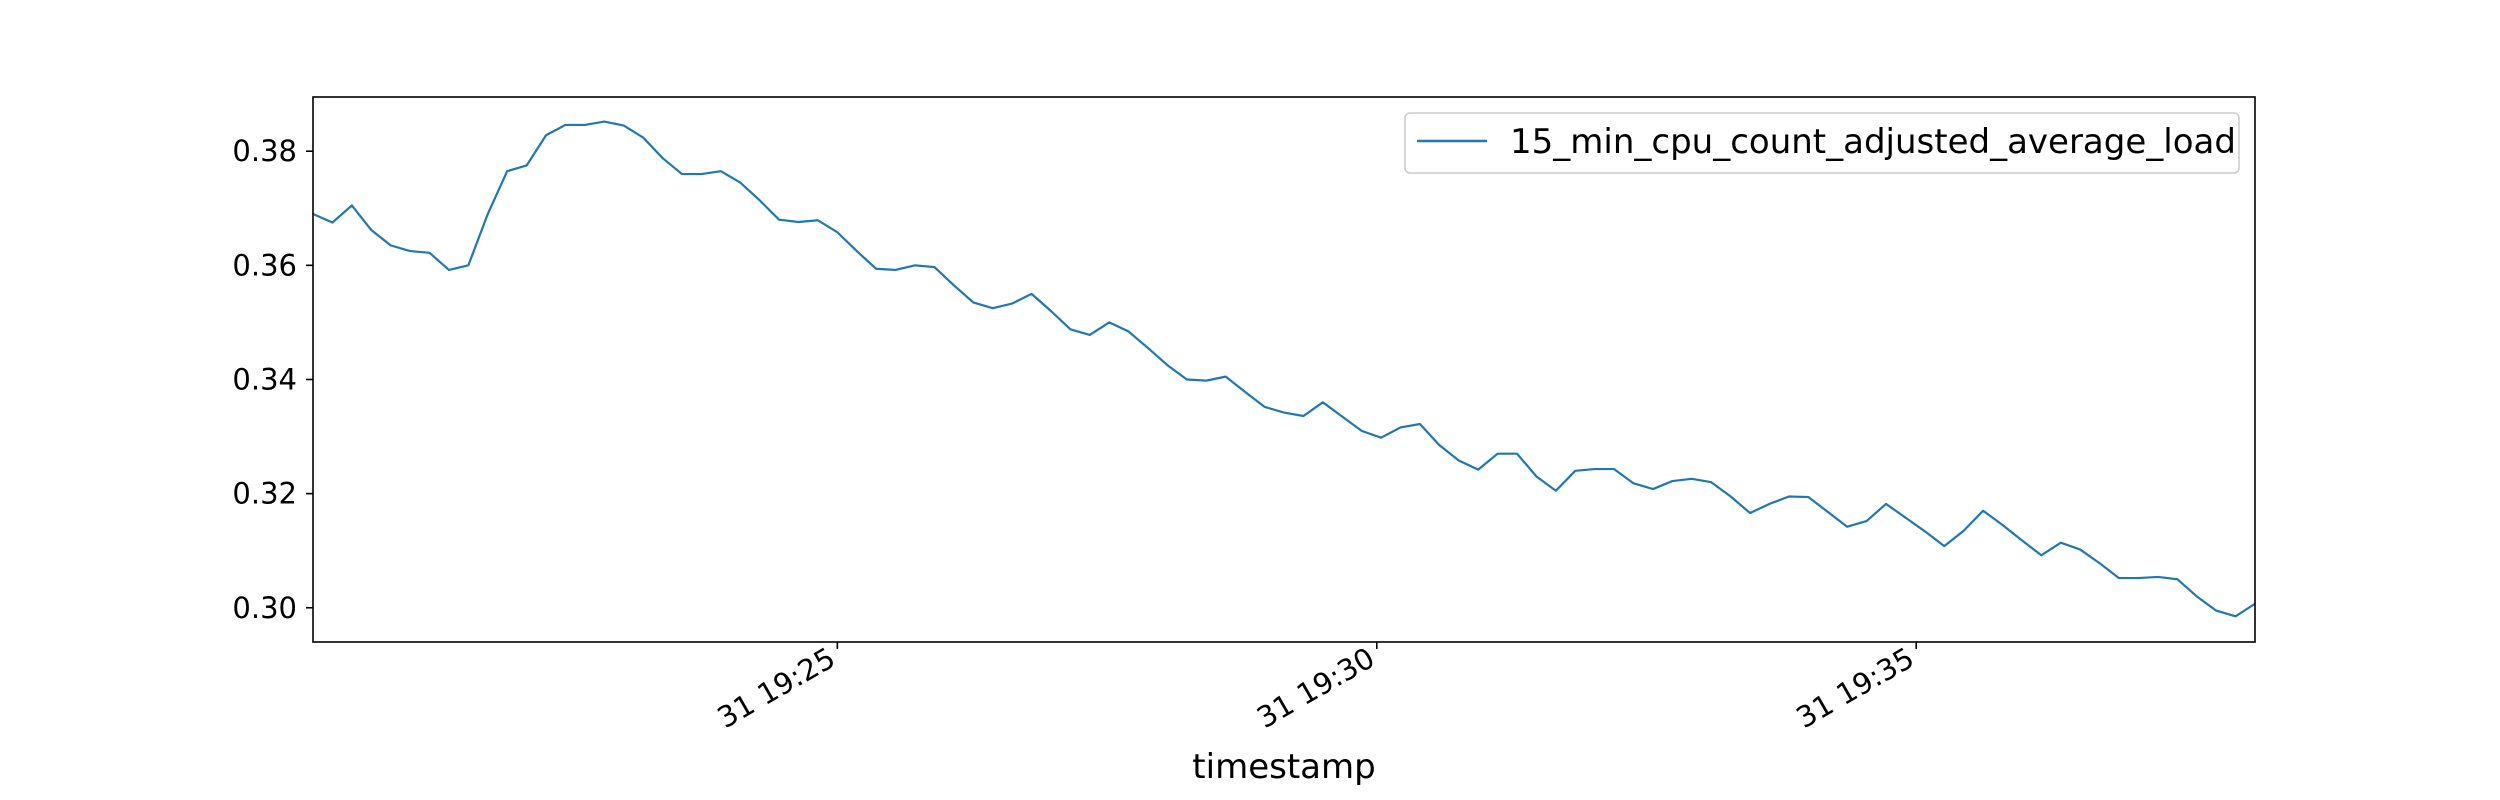 Image resolution: width=2500 pixels, height=800 pixels. I want to click on y-axis-ticks: 0.30 0.32 0.34 0.36 0.38, so click(272, 379).